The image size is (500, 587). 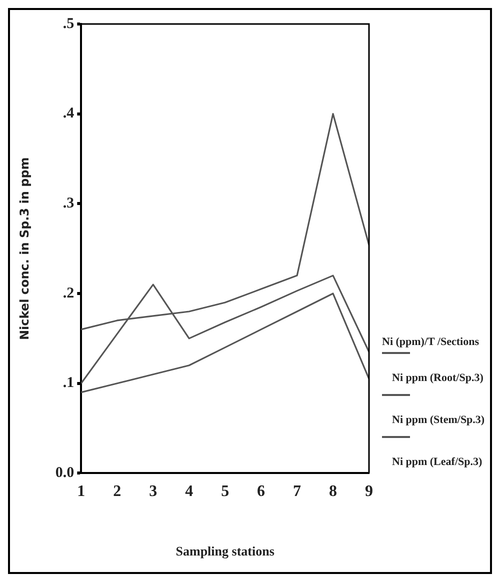 I want to click on y-tick-label: .1, so click(x=68, y=383).